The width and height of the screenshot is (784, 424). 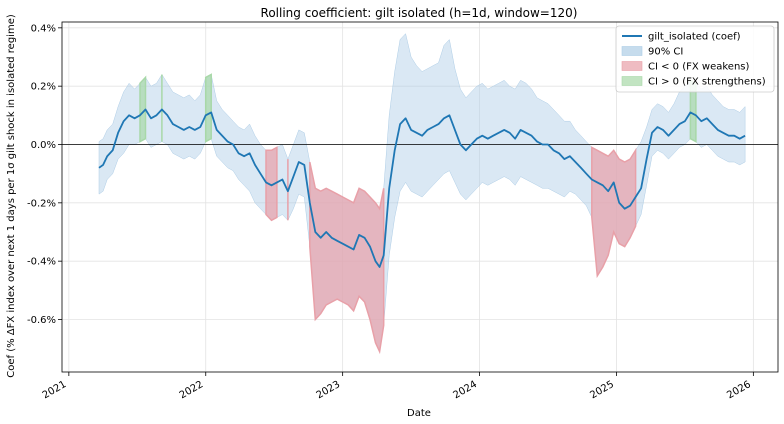 I want to click on y-tick-label: -0.4%, so click(x=41, y=262).